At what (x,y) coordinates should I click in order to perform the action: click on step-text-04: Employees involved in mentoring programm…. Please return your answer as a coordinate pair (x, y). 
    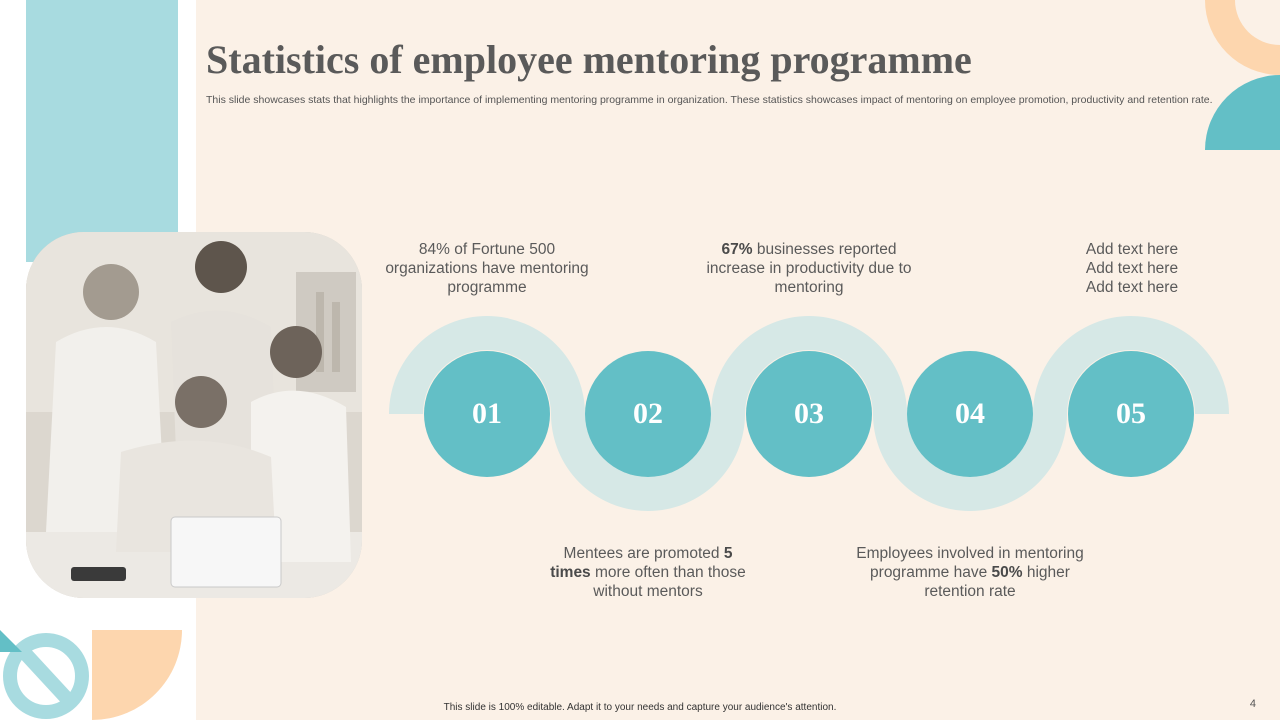
    Looking at the image, I should click on (970, 572).